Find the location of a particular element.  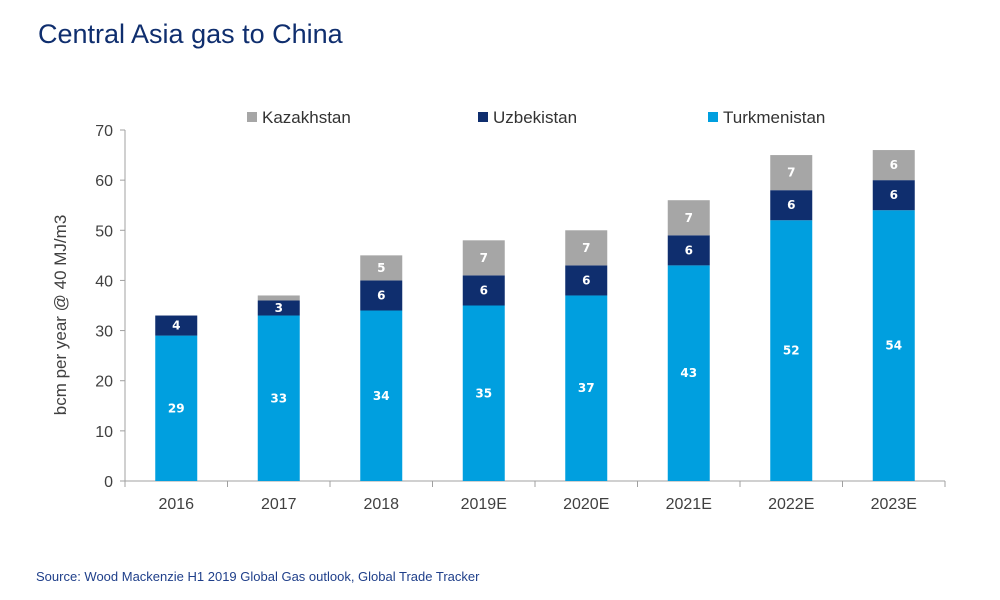

bar-uzbekistan-2022e is located at coordinates (791, 205).